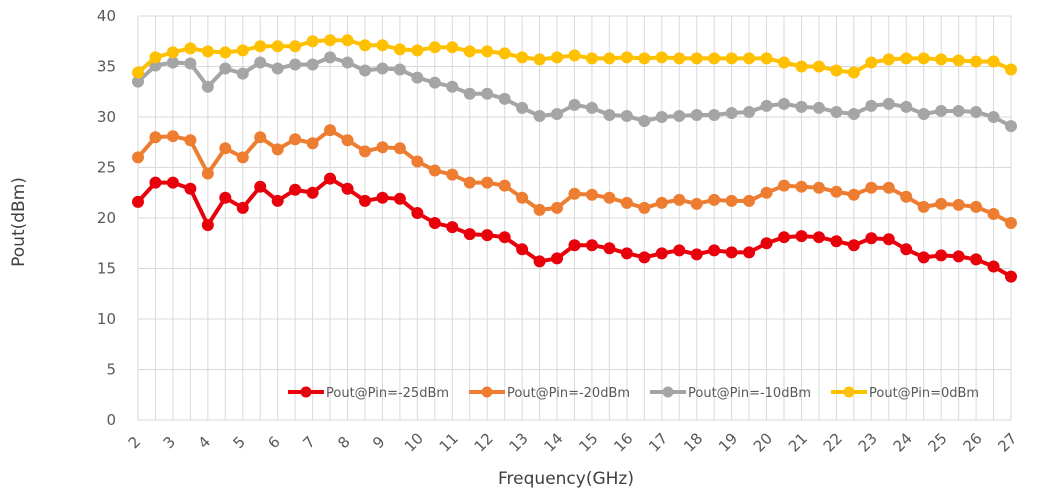  What do you see at coordinates (749, 393) in the screenshot?
I see `legend-label: Pout@Pin=-10dBm` at bounding box center [749, 393].